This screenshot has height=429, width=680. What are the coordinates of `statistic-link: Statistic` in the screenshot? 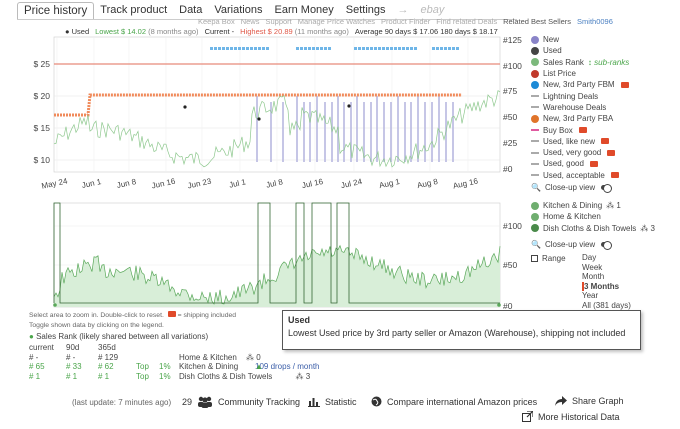 It's located at (332, 401).